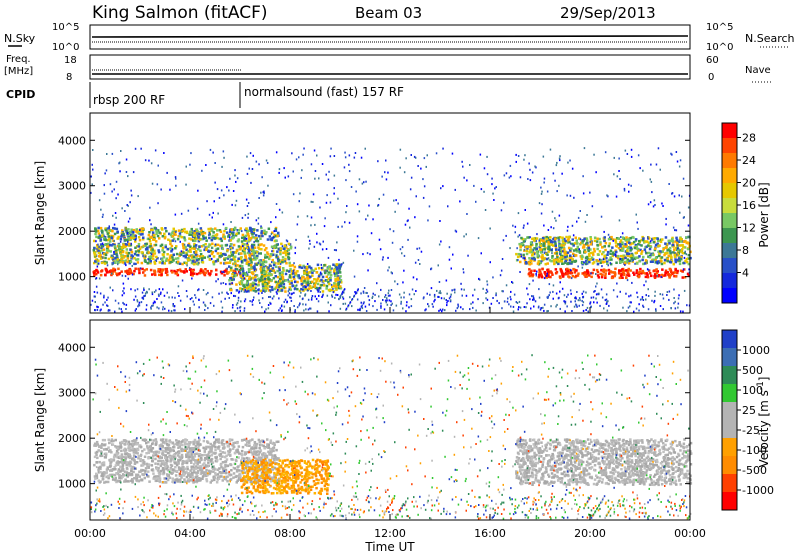 The height and width of the screenshot is (554, 800). I want to click on nave-label: Nave, so click(758, 70).